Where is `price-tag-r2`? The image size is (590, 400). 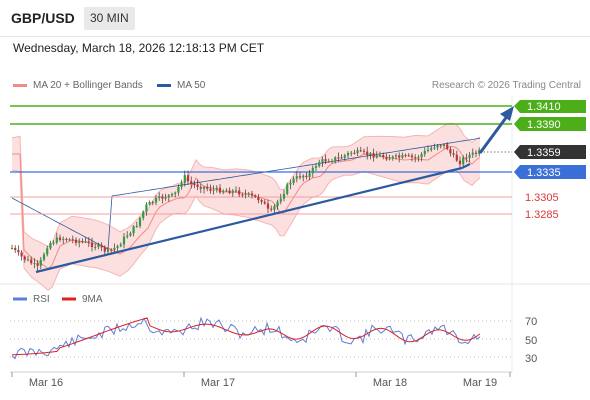
price-tag-r2 is located at coordinates (550, 106).